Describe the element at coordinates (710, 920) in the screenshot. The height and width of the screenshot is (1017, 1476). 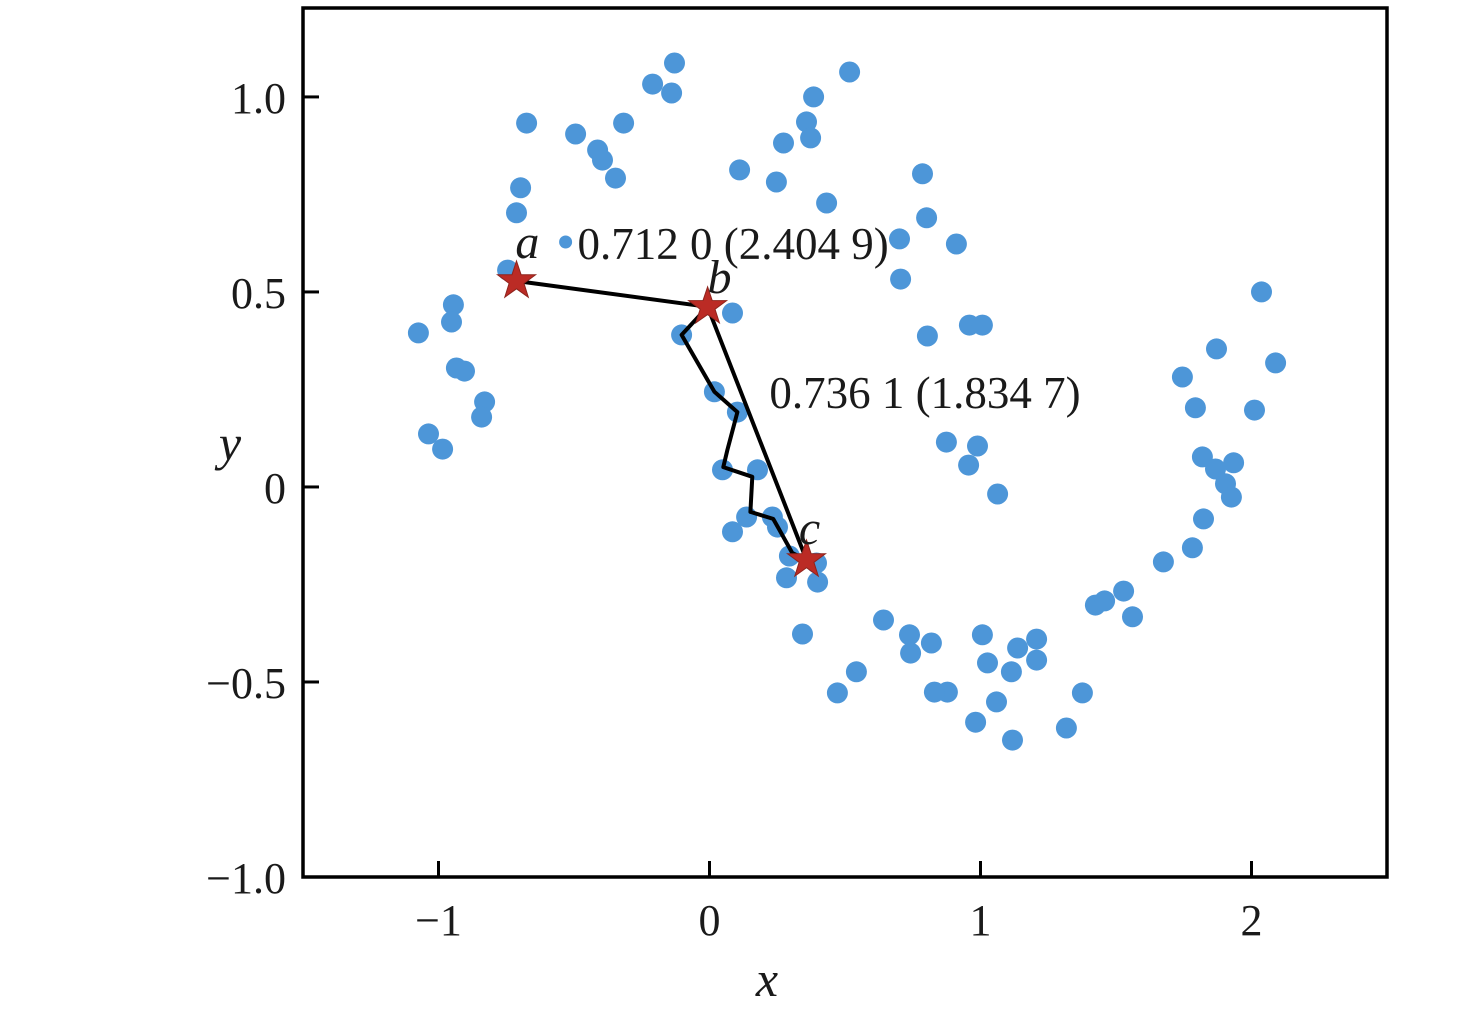
I see `x-tick-label: 0` at that location.